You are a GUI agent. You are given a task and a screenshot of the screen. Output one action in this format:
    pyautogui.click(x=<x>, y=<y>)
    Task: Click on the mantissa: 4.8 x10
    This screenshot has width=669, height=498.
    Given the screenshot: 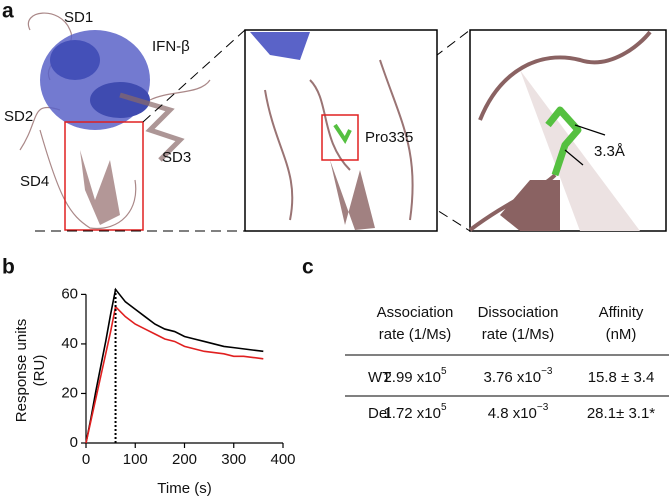 What is the action you would take?
    pyautogui.click(x=512, y=413)
    